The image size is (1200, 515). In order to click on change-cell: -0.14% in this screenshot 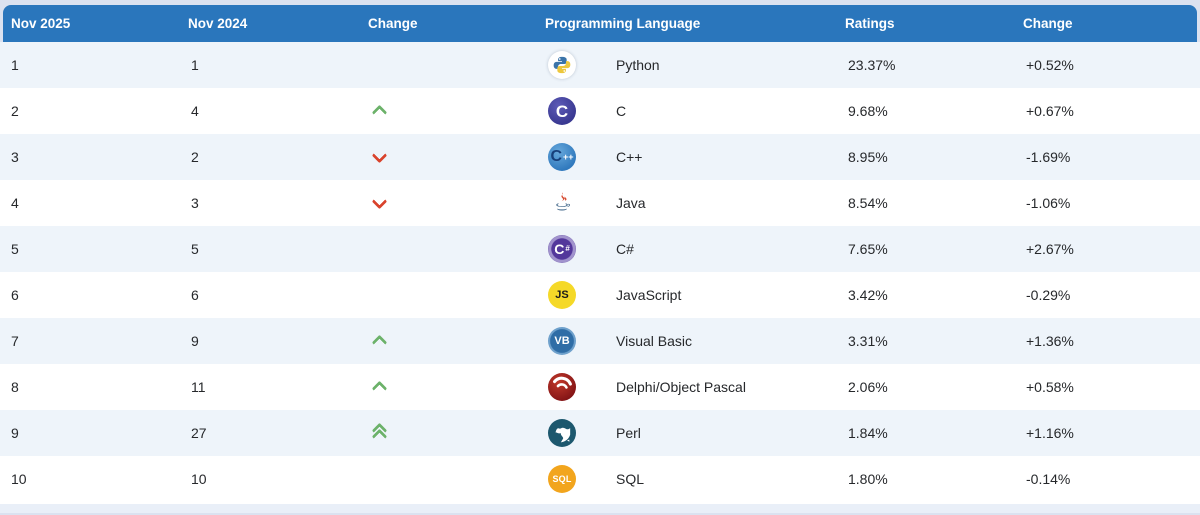, I will do `click(1048, 479)`.